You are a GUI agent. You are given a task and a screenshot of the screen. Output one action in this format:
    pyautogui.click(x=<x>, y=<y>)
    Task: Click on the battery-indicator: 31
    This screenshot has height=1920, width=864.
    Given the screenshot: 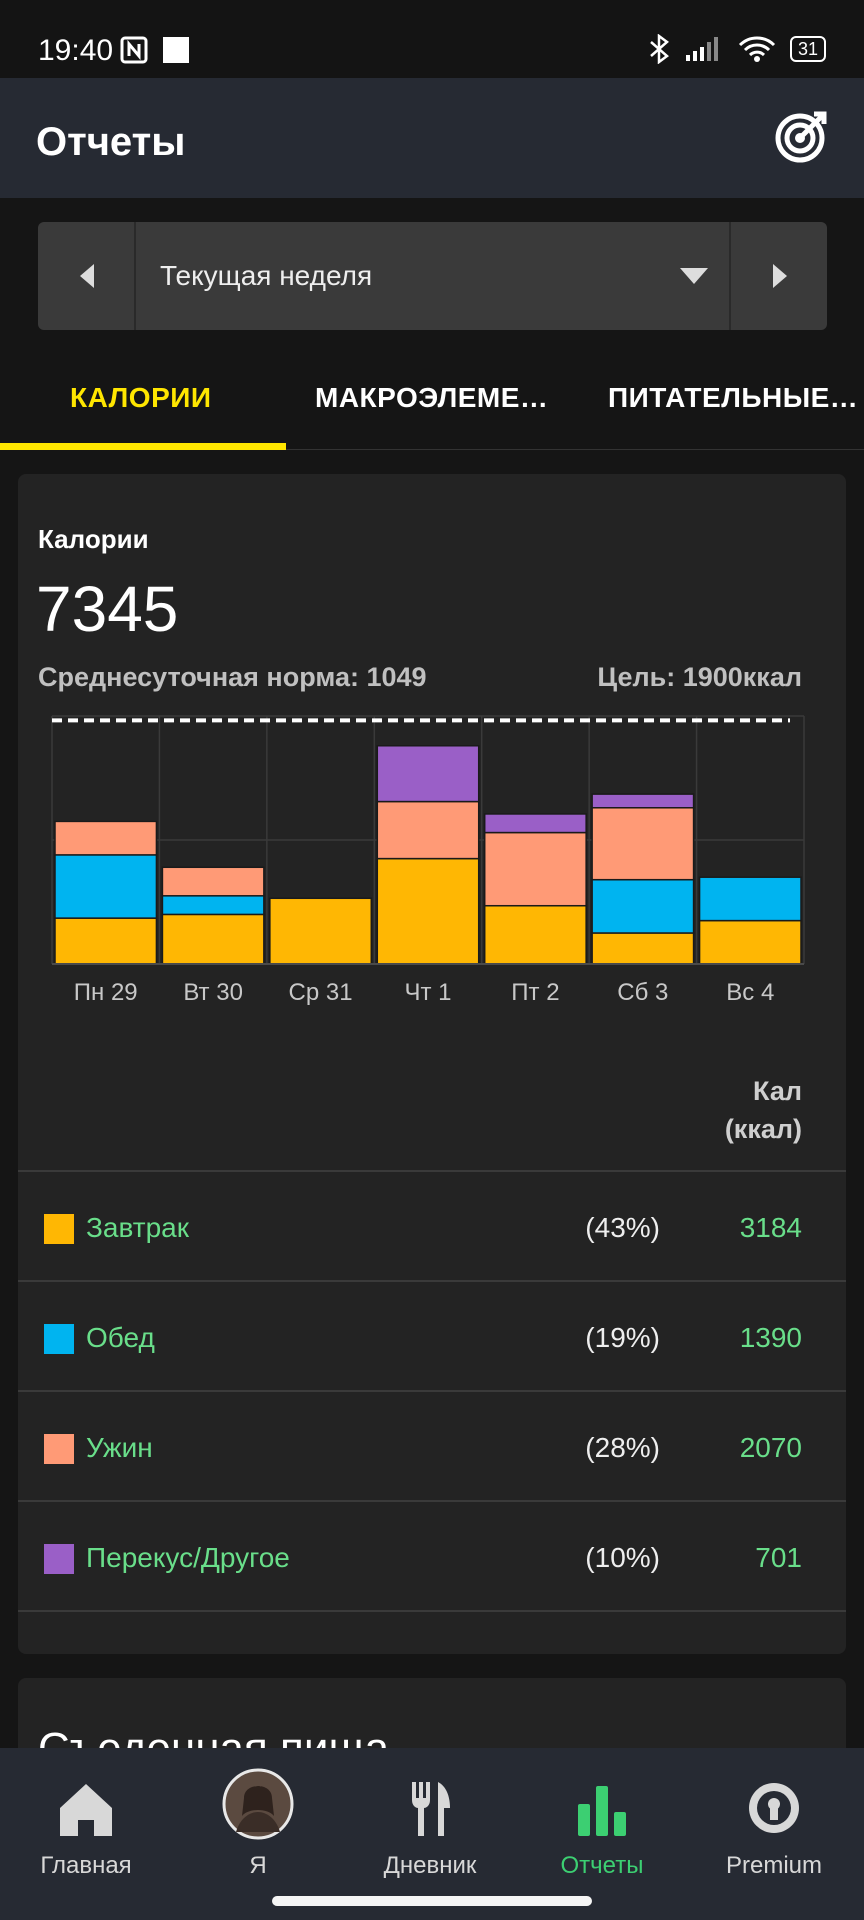 What is the action you would take?
    pyautogui.click(x=807, y=49)
    